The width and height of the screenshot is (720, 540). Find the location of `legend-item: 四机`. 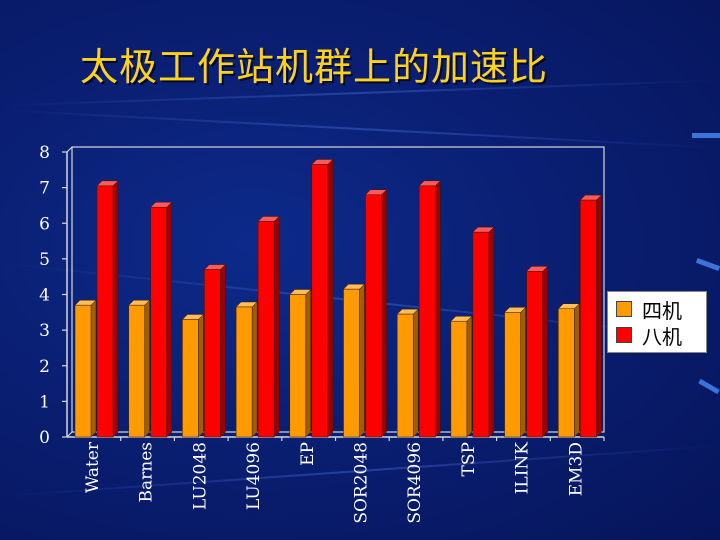

legend-item: 四机 is located at coordinates (649, 310).